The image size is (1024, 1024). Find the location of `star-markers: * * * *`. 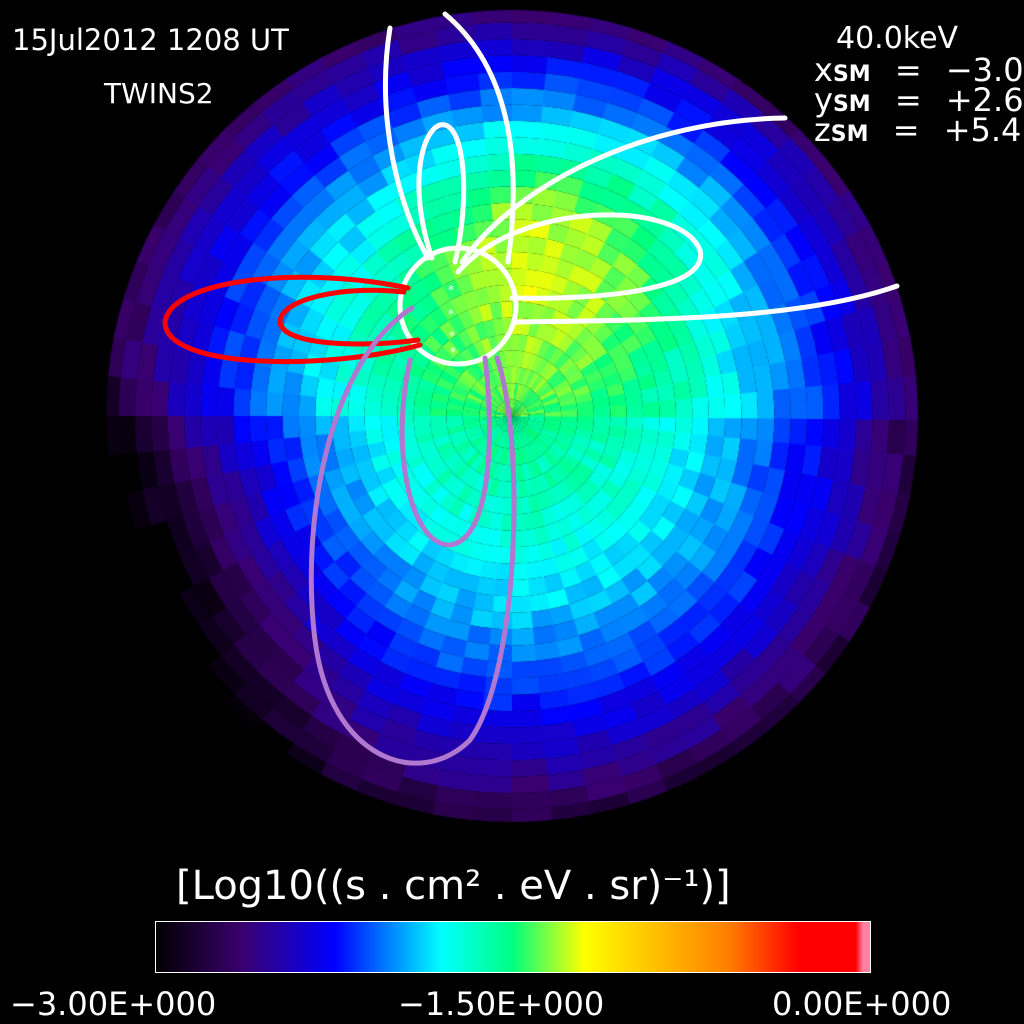

star-markers: * * * * is located at coordinates (452, 321).